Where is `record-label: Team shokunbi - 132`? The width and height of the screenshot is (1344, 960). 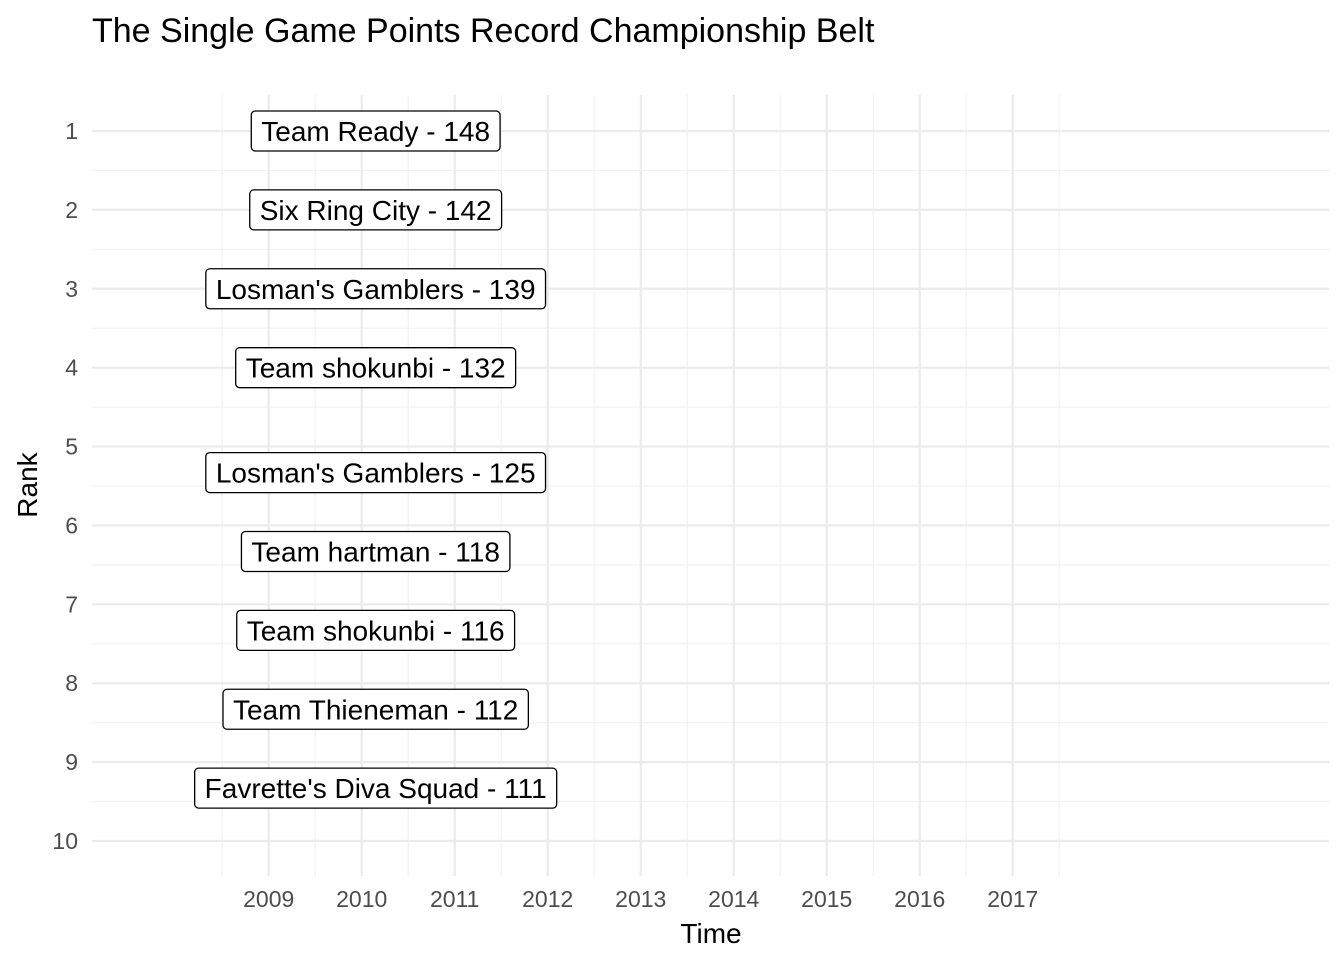
record-label: Team shokunbi - 132 is located at coordinates (376, 368).